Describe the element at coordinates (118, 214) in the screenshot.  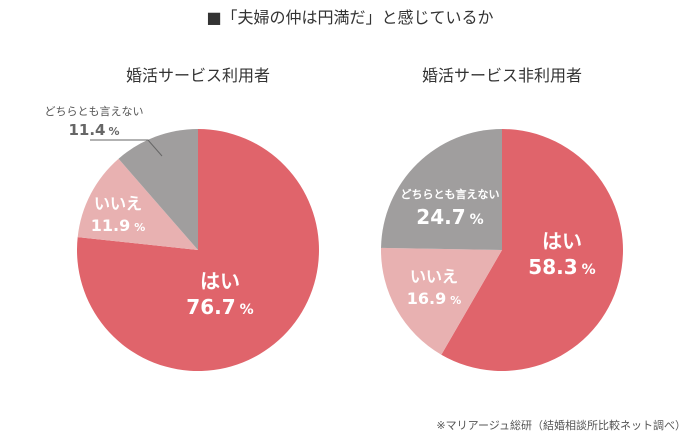
I see `pie-1-label-1: いいえ 11.9%` at that location.